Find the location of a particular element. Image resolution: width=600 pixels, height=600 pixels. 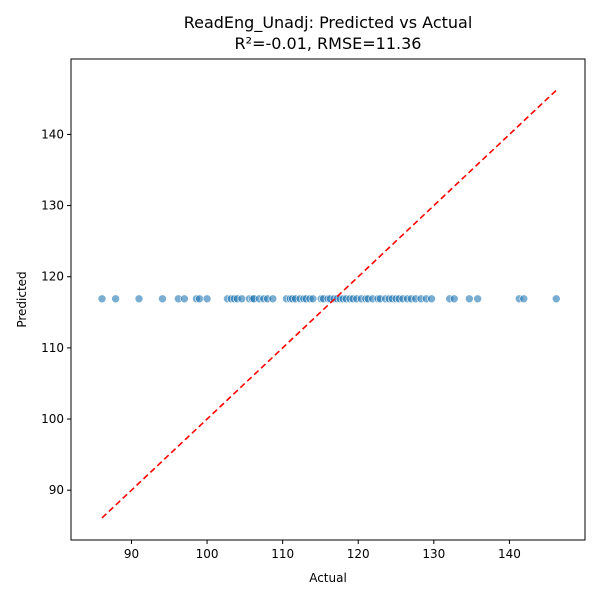

y-axis: 90 100 110 120 130 140 is located at coordinates (56, 312).